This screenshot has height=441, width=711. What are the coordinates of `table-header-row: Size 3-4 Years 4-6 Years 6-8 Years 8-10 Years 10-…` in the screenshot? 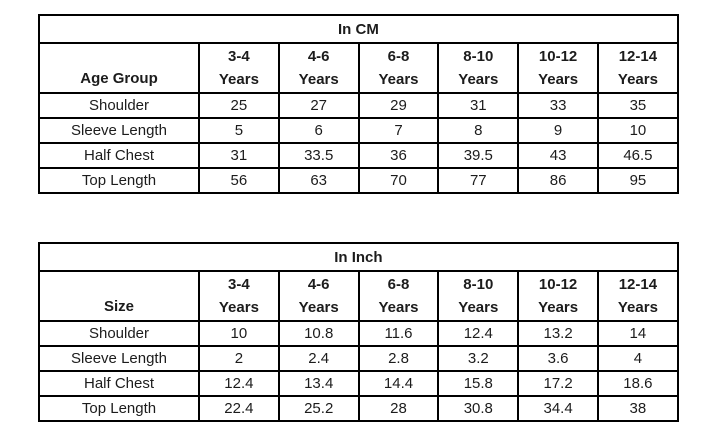 It's located at (358, 296).